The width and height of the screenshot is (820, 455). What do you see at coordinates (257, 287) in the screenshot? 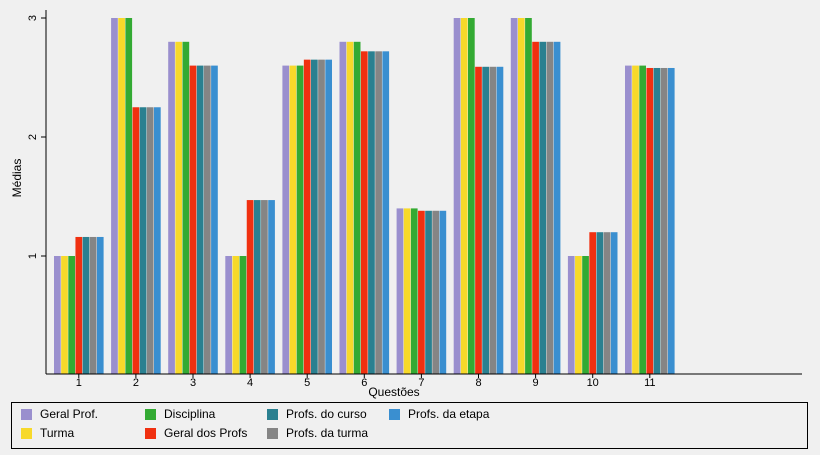
I see `bar-q4-s5` at bounding box center [257, 287].